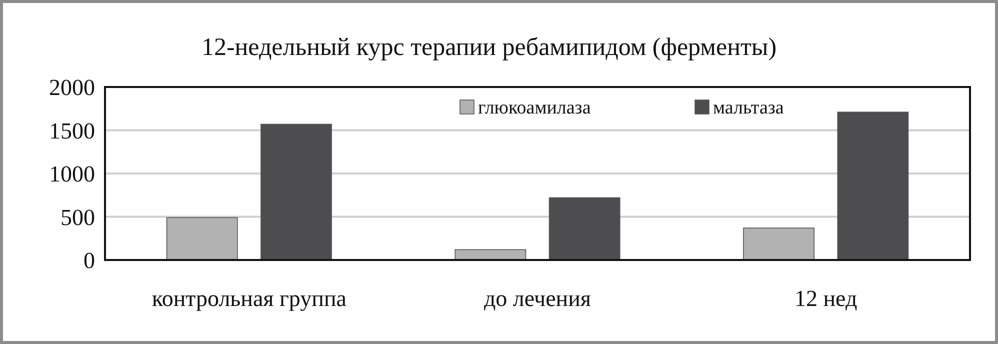 This screenshot has width=998, height=344. What do you see at coordinates (489, 47) in the screenshot?
I see `chart-title: 12-недельный курс терапии ребамипидом (ферменты)` at bounding box center [489, 47].